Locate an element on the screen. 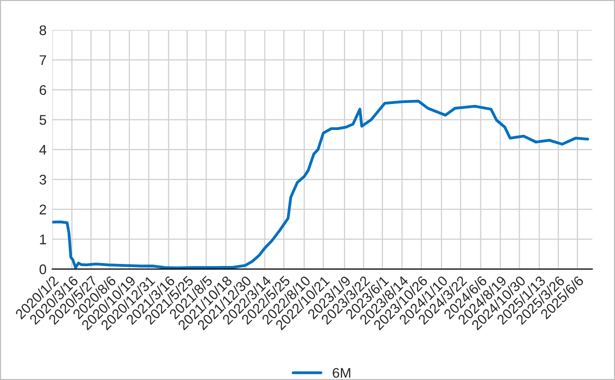 The width and height of the screenshot is (615, 380). y-tick-label: 4 is located at coordinates (42, 150).